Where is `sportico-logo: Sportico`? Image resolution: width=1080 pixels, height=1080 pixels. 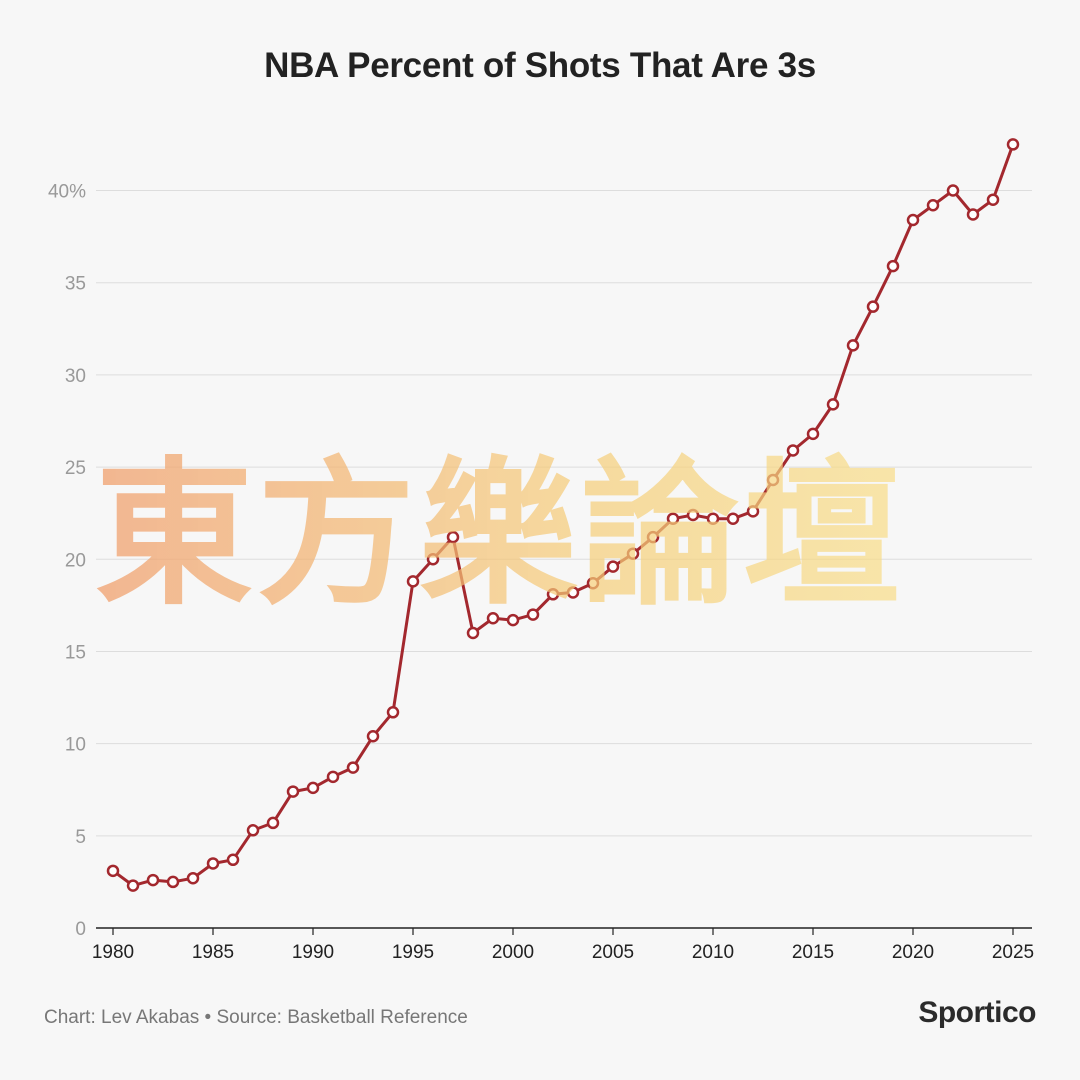
sportico-logo: Sportico is located at coordinates (977, 1012).